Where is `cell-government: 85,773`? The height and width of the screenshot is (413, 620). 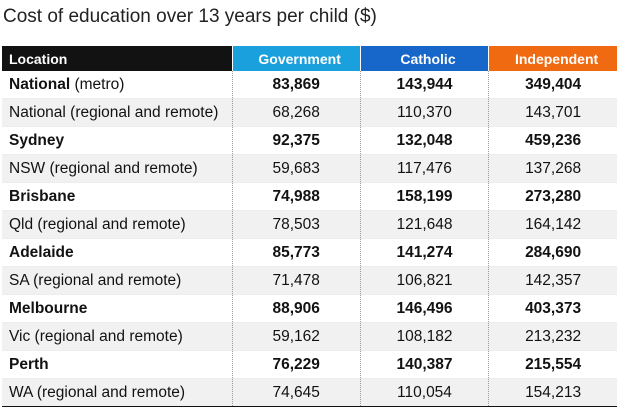 cell-government: 85,773 is located at coordinates (296, 252).